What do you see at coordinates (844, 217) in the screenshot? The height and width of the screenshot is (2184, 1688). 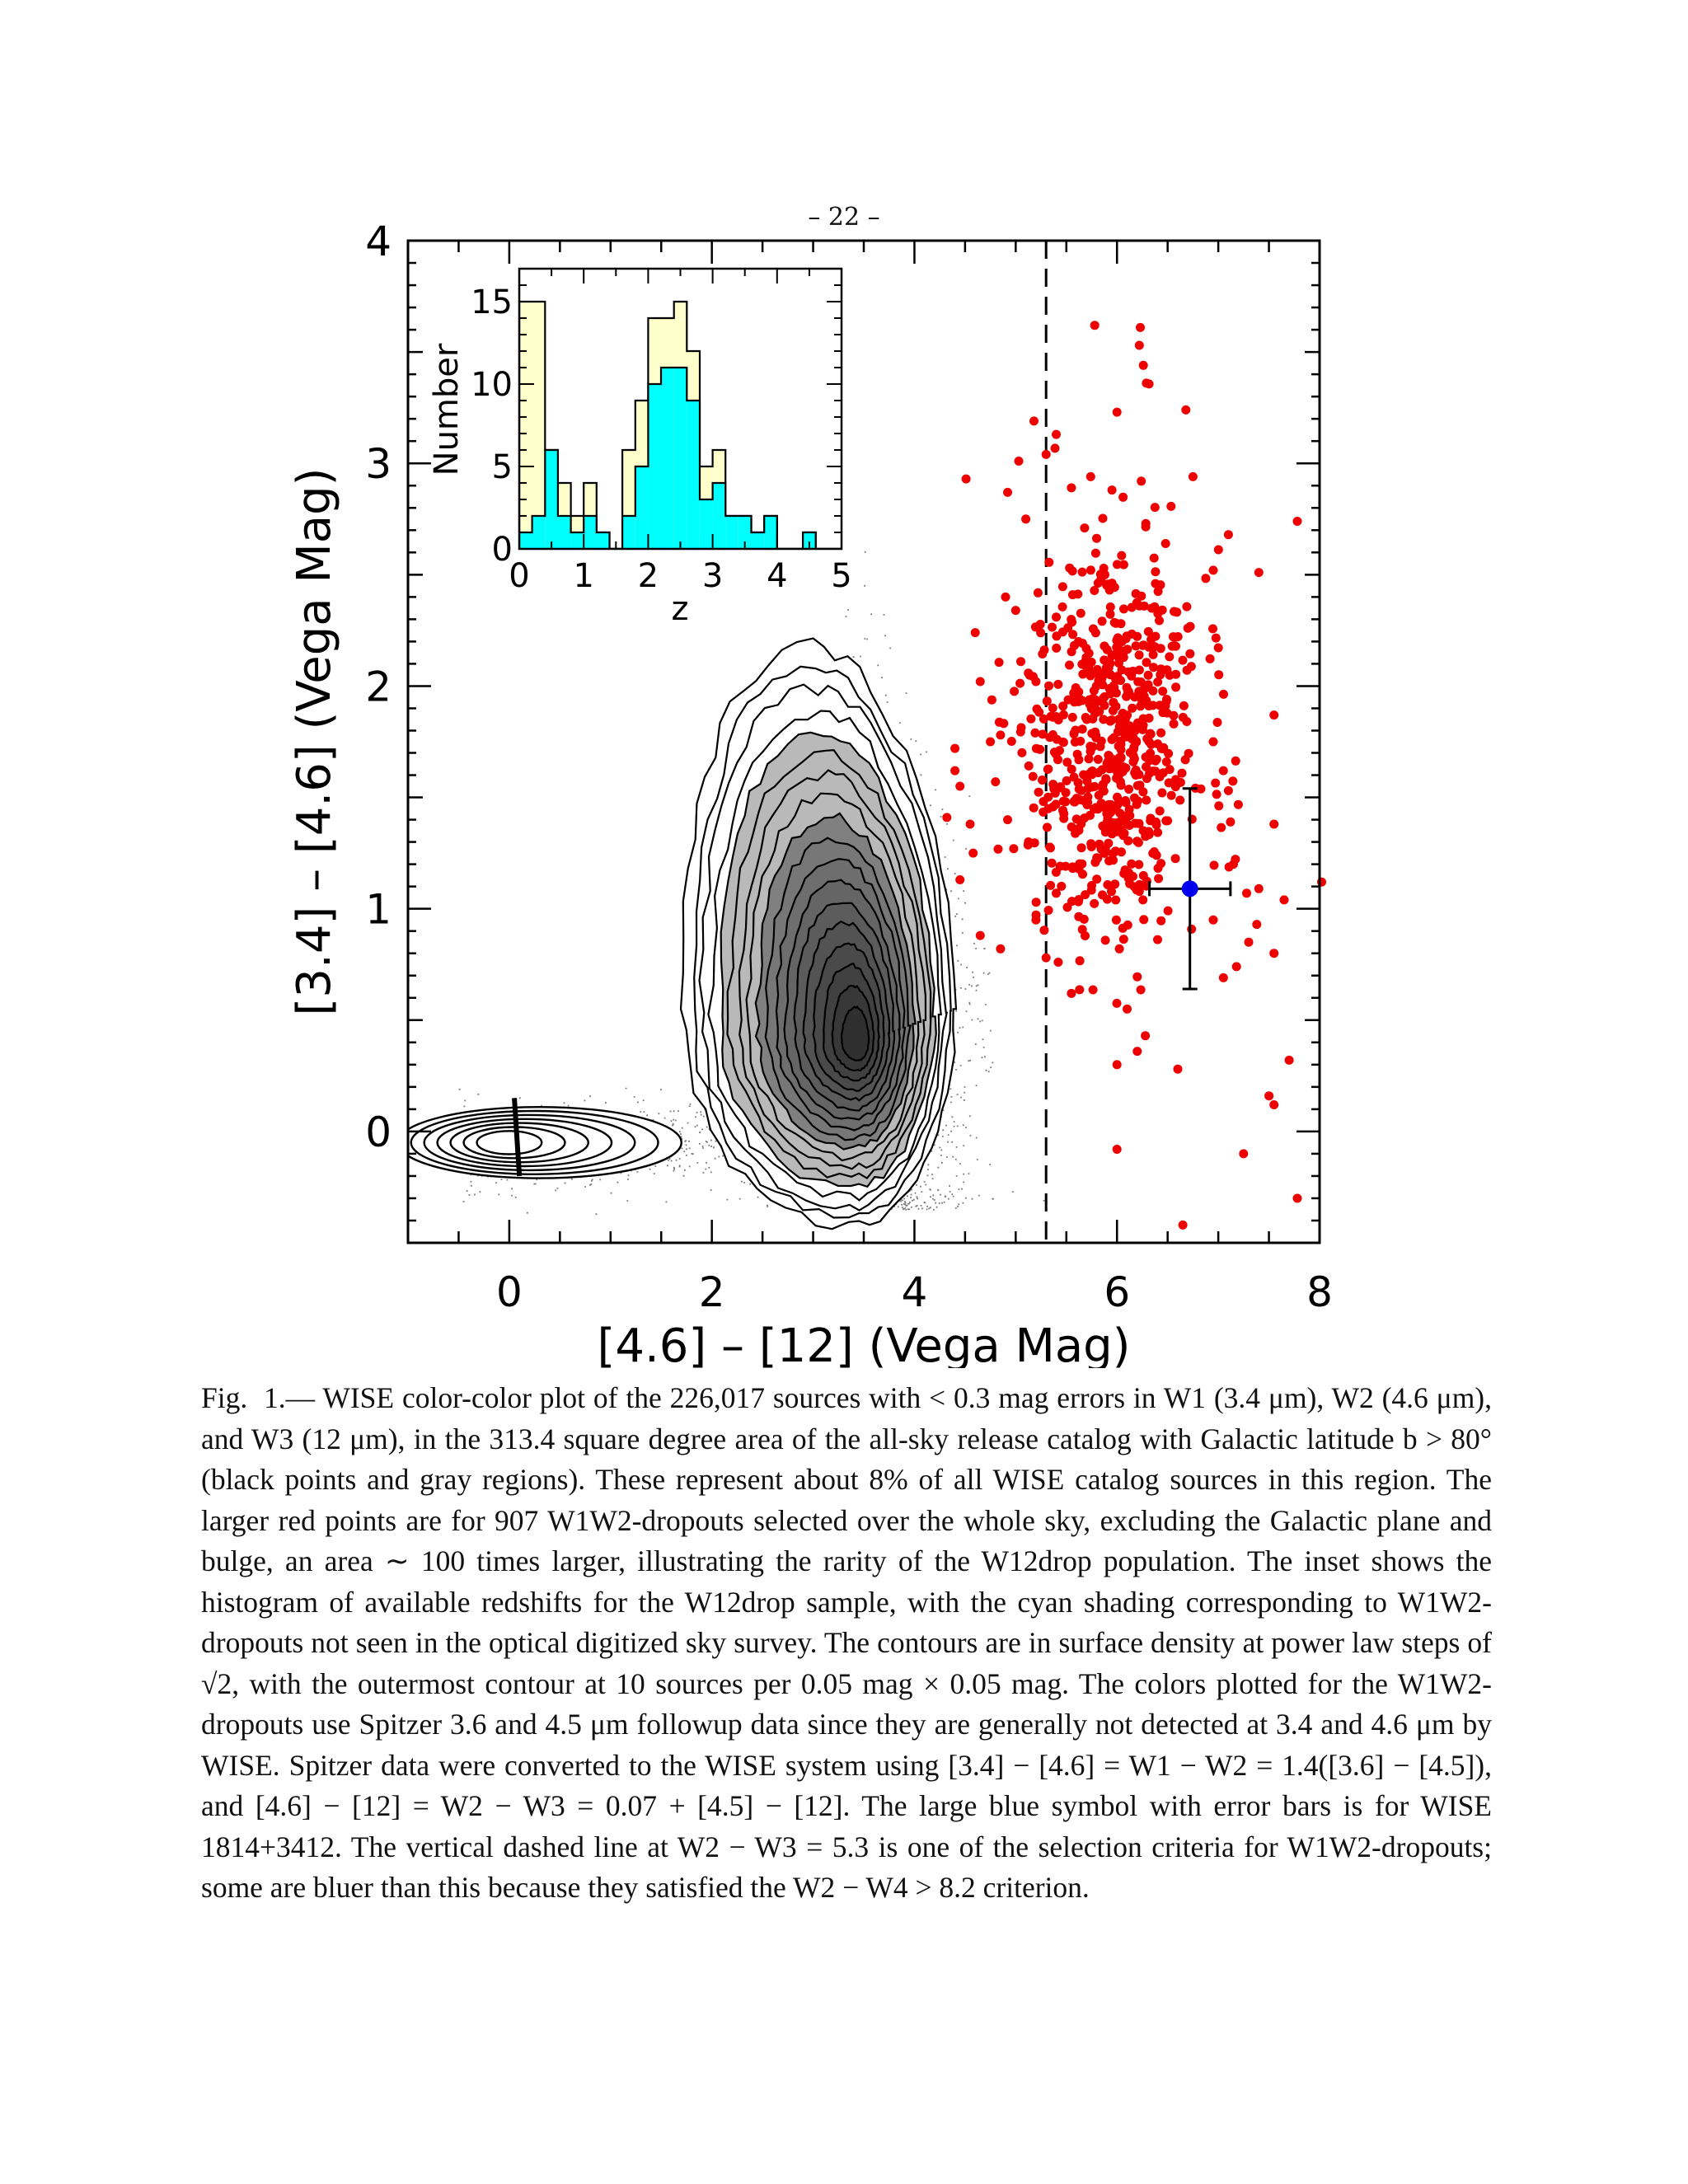 I see `page-number: – 22 –` at bounding box center [844, 217].